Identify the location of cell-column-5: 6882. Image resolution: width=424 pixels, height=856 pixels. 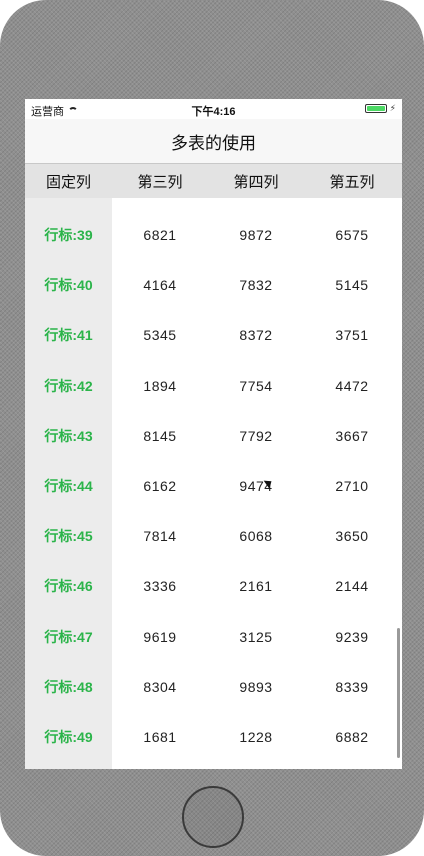
(352, 737).